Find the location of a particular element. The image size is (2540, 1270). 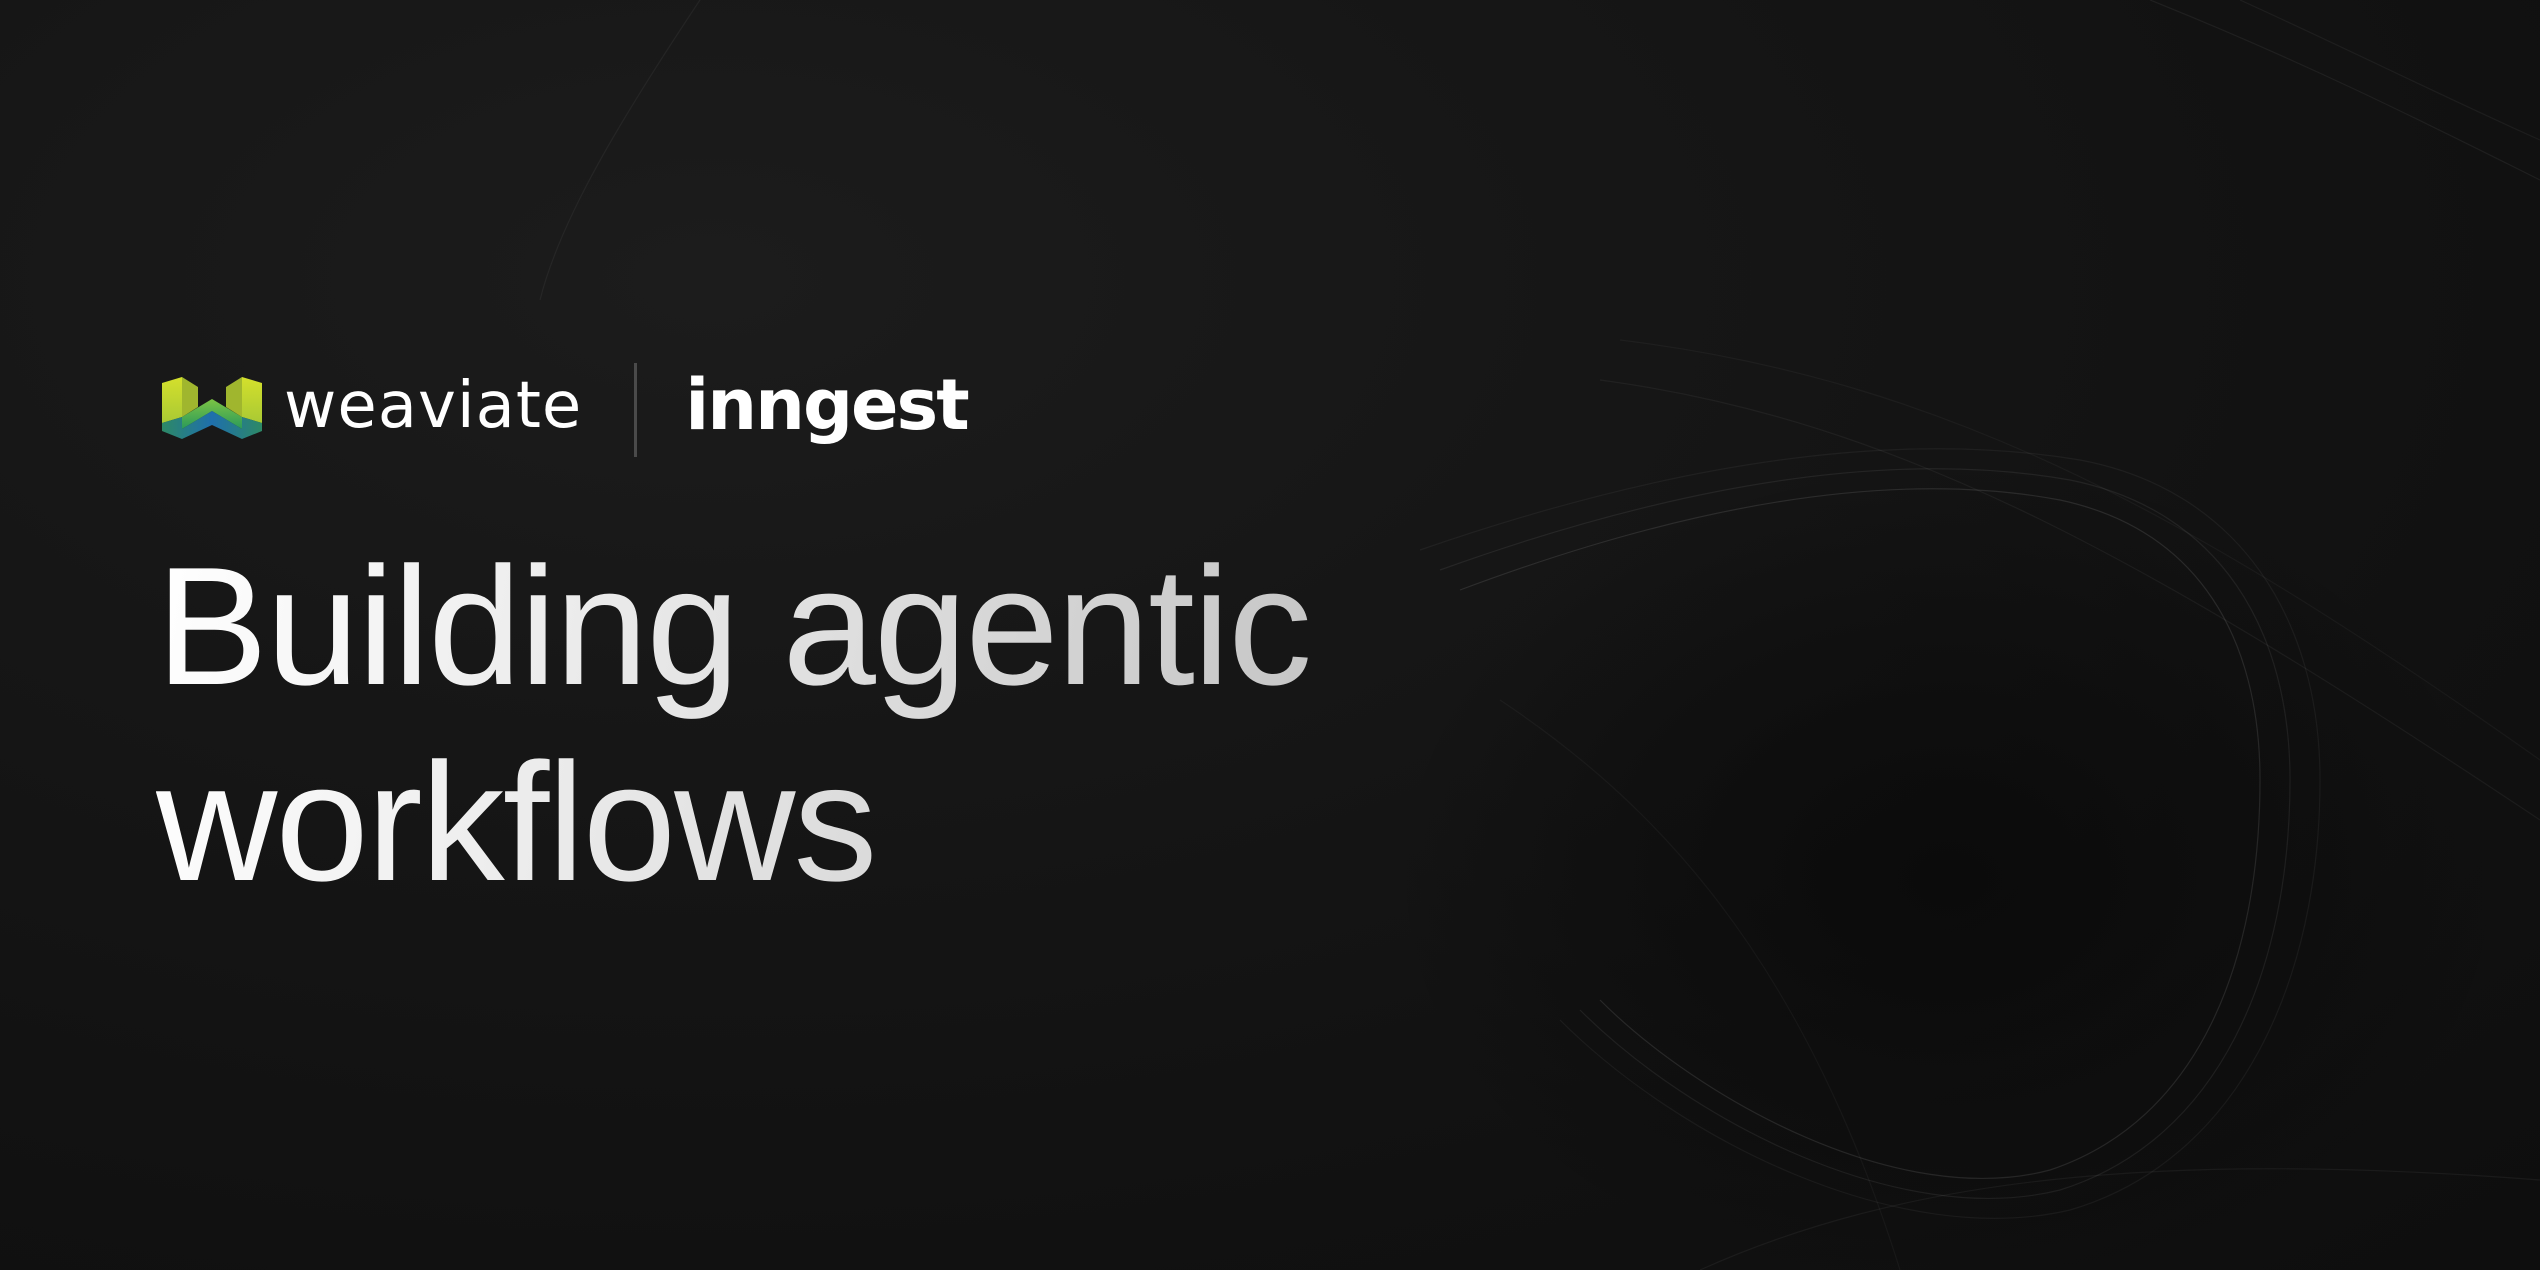

partner-logos: weaviate inngest is located at coordinates (565, 410).